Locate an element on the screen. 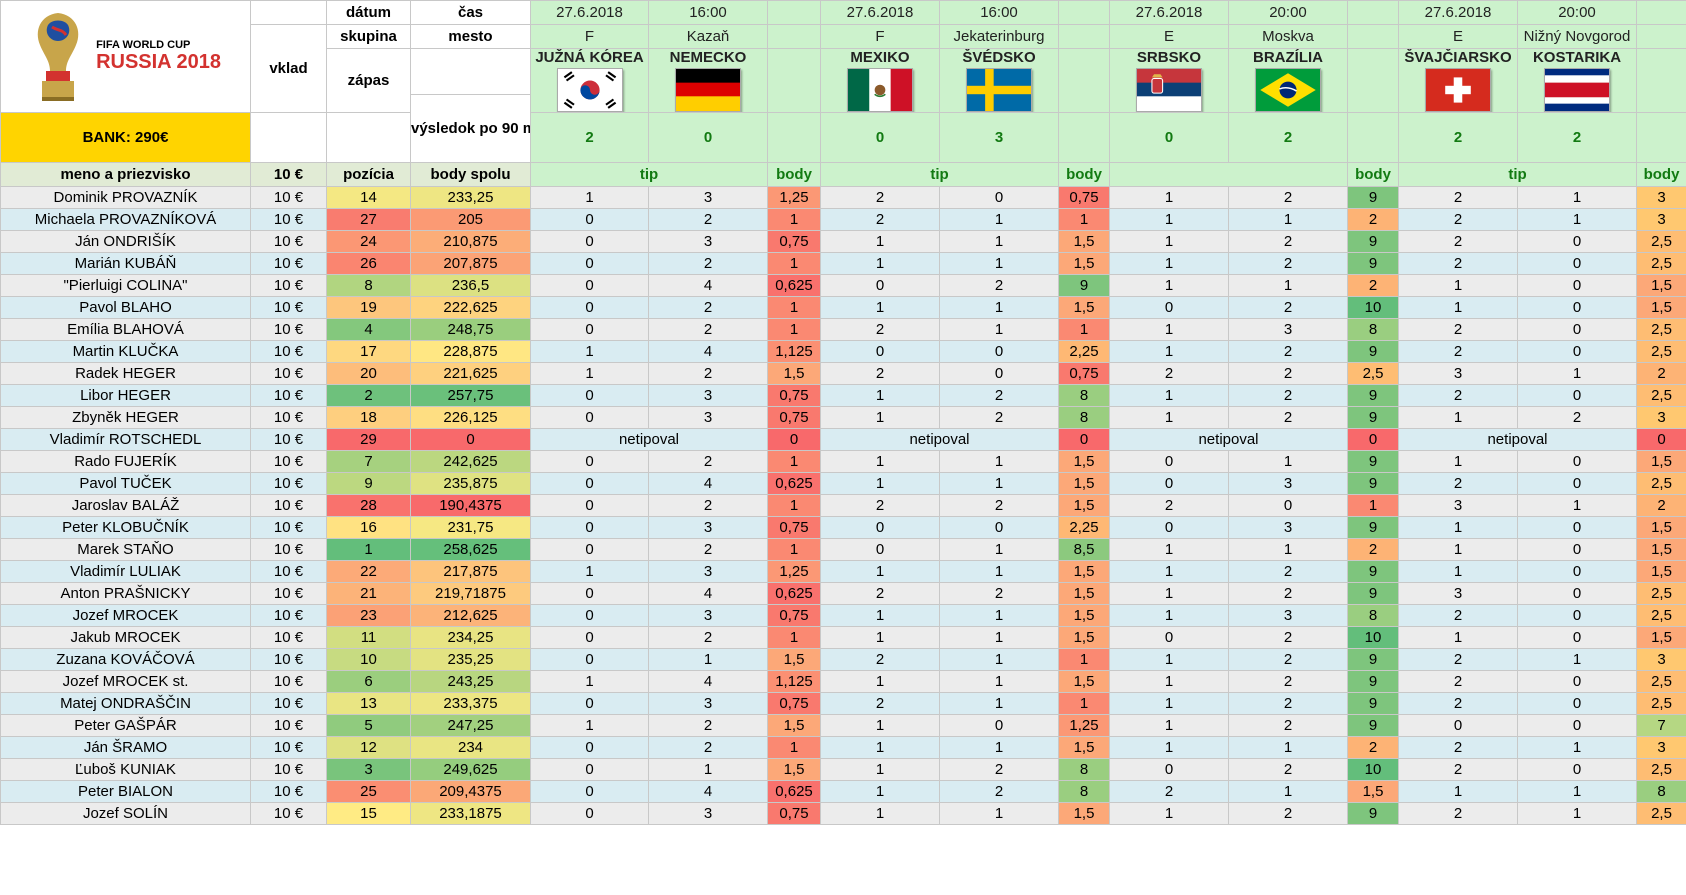 This screenshot has width=1686, height=895. player-position: 5 is located at coordinates (368, 725).